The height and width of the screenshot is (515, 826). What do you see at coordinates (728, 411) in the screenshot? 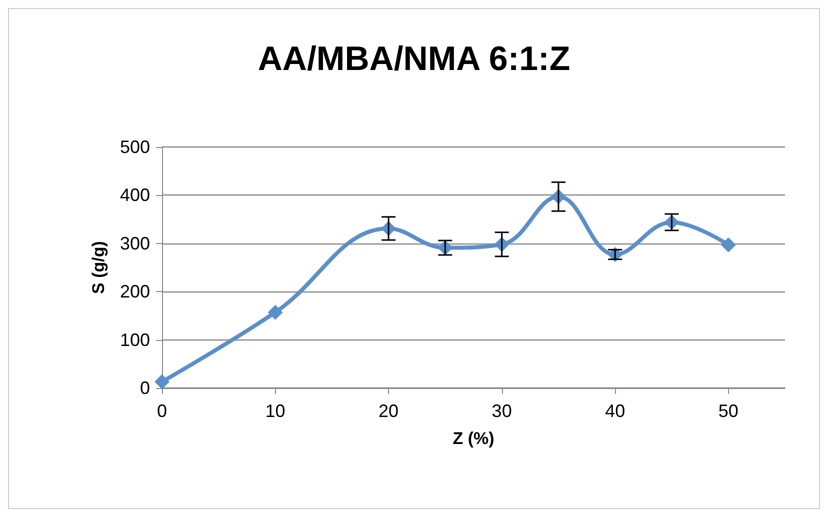
I see `x-tick-label: 50` at bounding box center [728, 411].